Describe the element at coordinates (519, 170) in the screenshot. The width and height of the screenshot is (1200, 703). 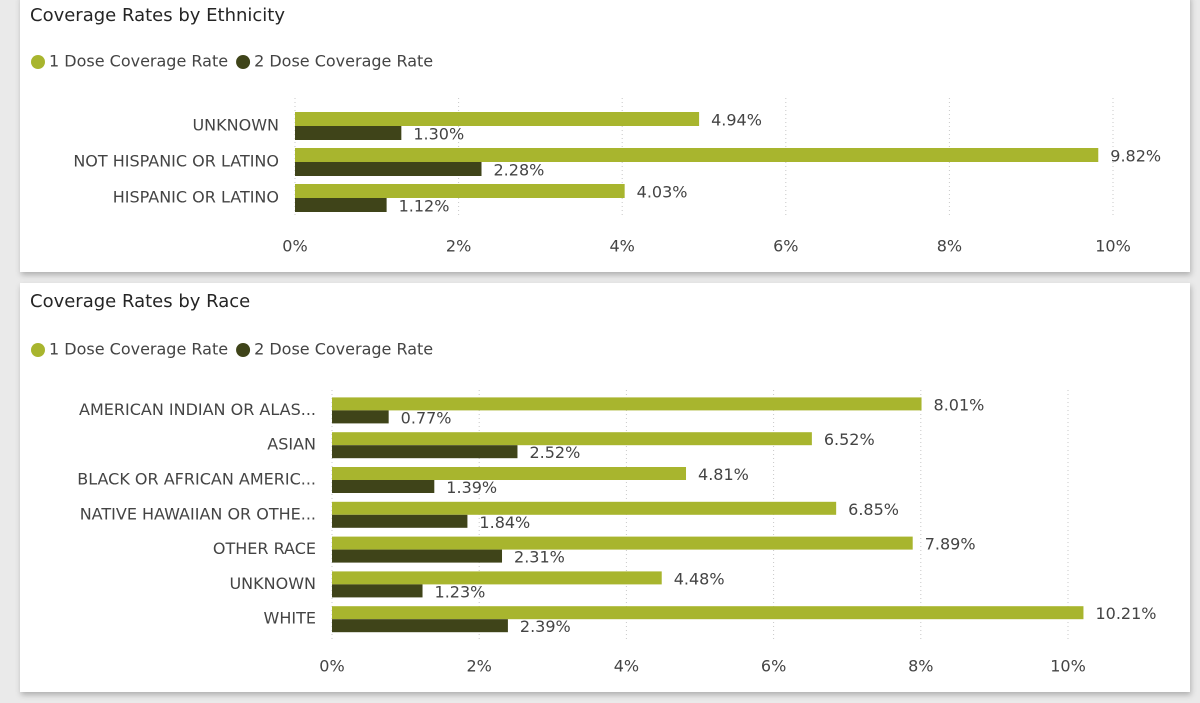
I see `data-label: 2.28%` at that location.